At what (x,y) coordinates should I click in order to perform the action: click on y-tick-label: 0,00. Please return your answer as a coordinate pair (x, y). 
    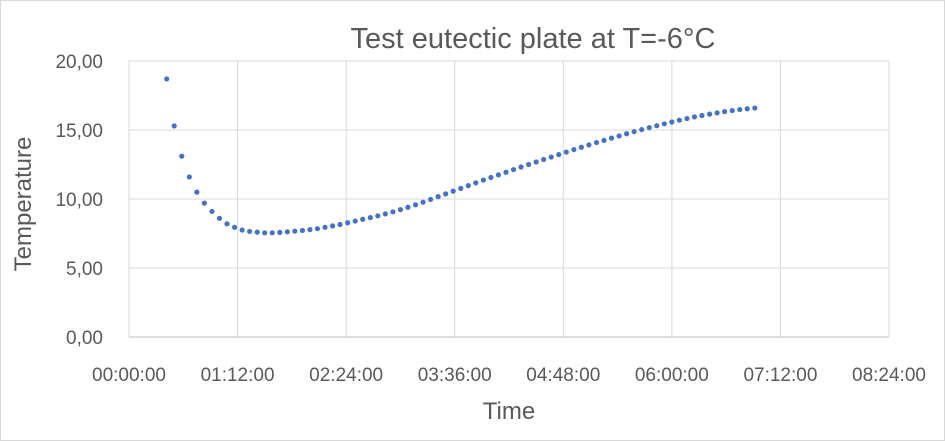
    Looking at the image, I should click on (84, 338).